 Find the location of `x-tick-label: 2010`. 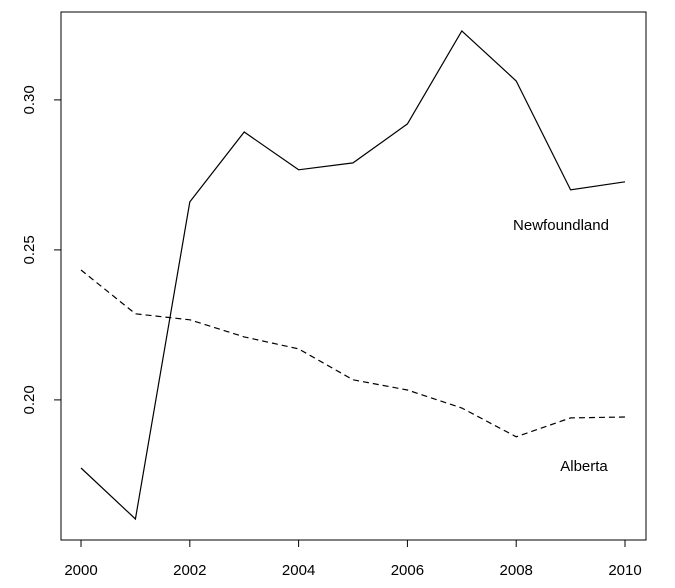

x-tick-label: 2010 is located at coordinates (624, 570).